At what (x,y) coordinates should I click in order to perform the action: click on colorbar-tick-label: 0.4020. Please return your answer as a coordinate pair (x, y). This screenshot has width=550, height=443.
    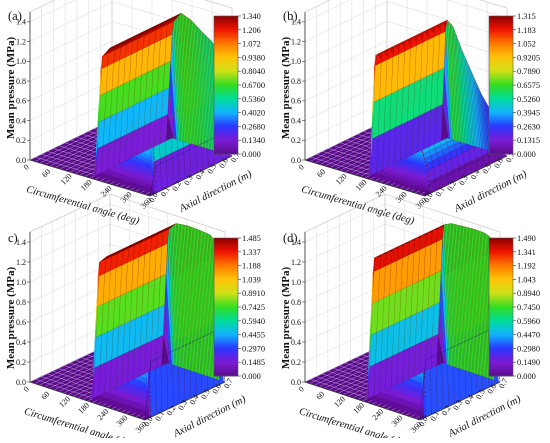
    Looking at the image, I should click on (253, 113).